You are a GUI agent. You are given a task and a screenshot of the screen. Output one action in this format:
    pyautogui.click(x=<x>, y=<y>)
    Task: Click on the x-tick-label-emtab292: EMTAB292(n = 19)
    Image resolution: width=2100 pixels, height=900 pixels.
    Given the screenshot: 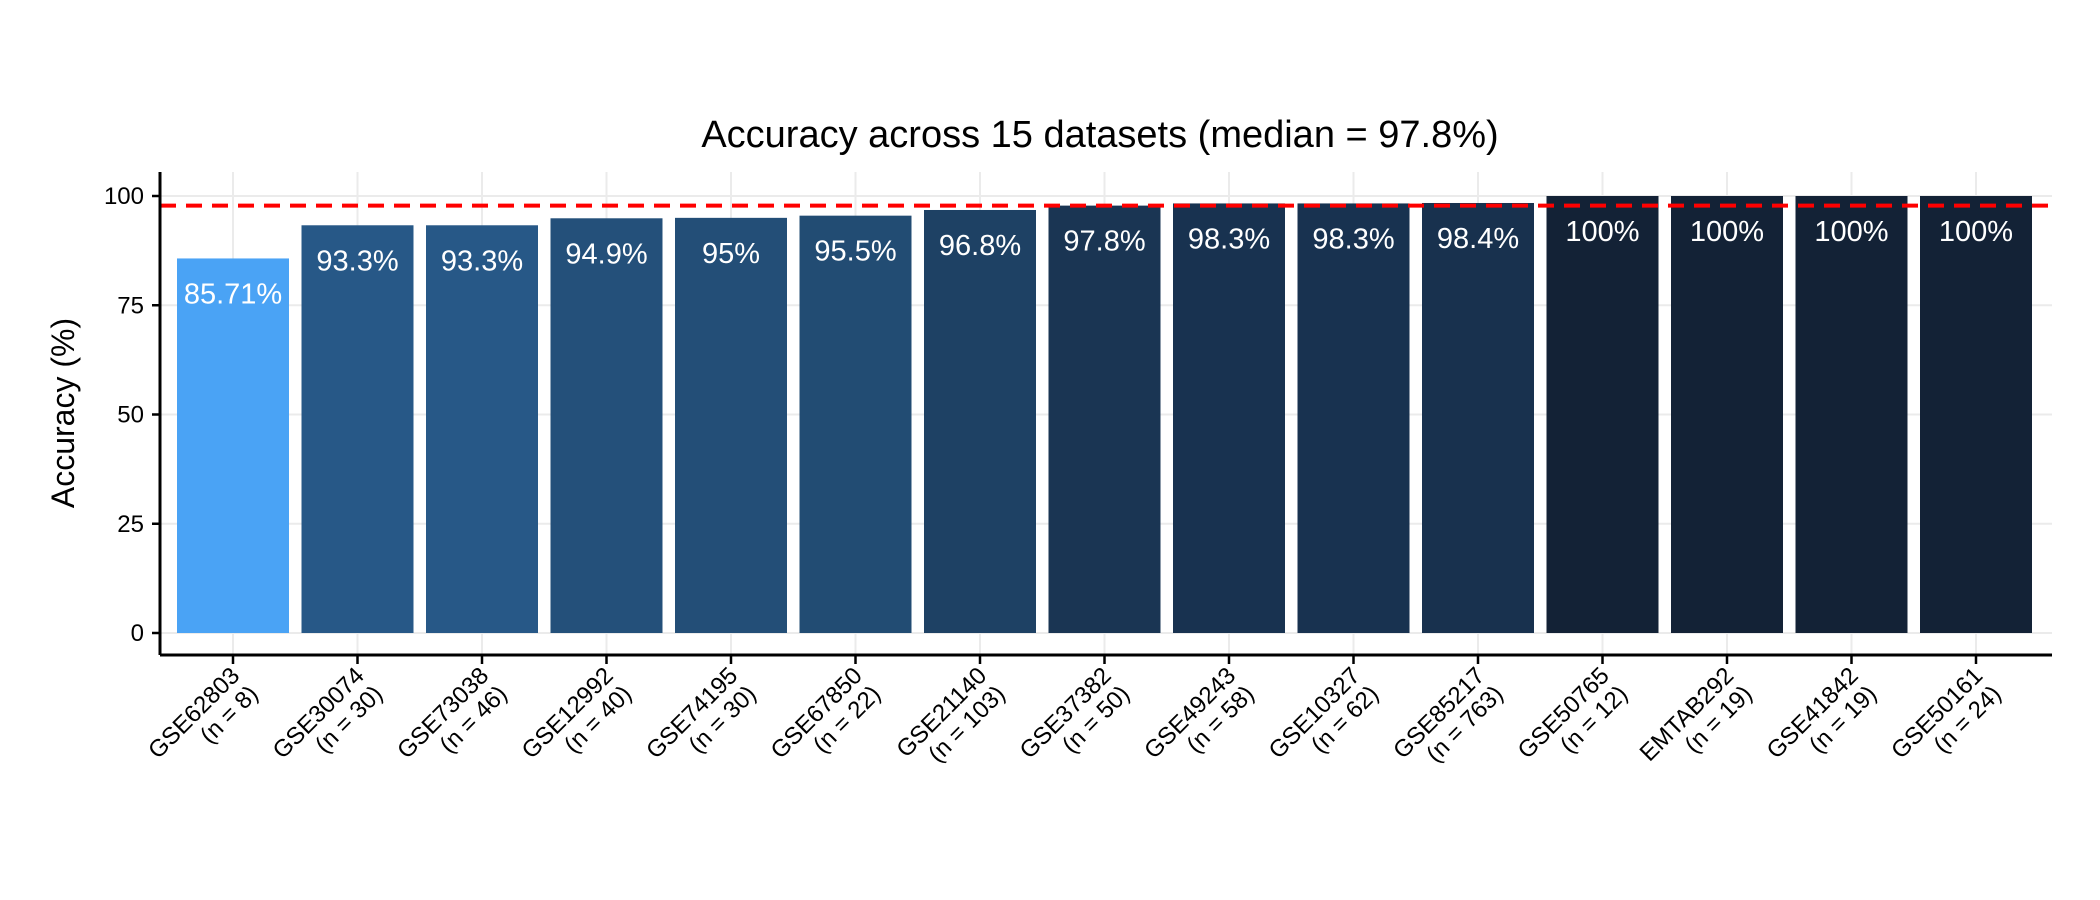 What is the action you would take?
    pyautogui.click(x=1696, y=723)
    